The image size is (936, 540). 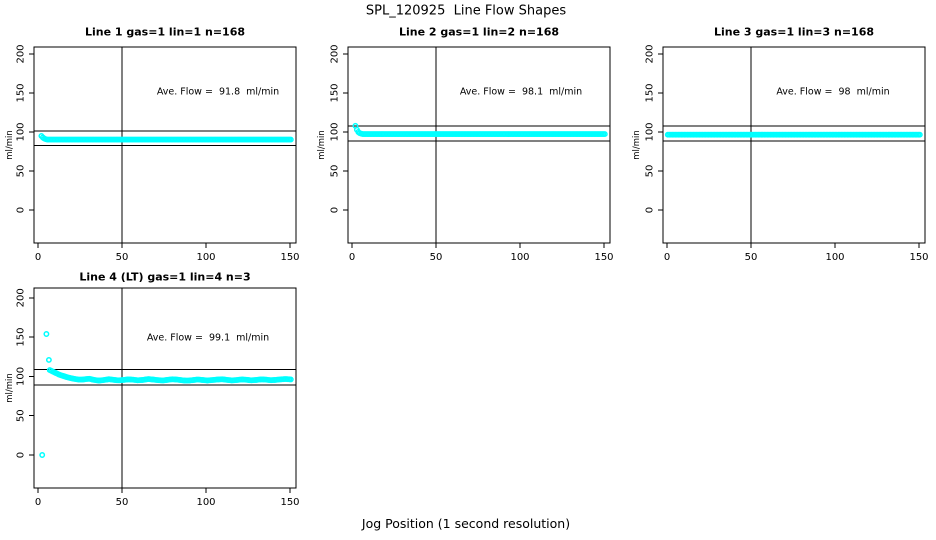 I want to click on panel-3: 0 50 100 150 0 50 100 150 200, so click(x=787, y=153).